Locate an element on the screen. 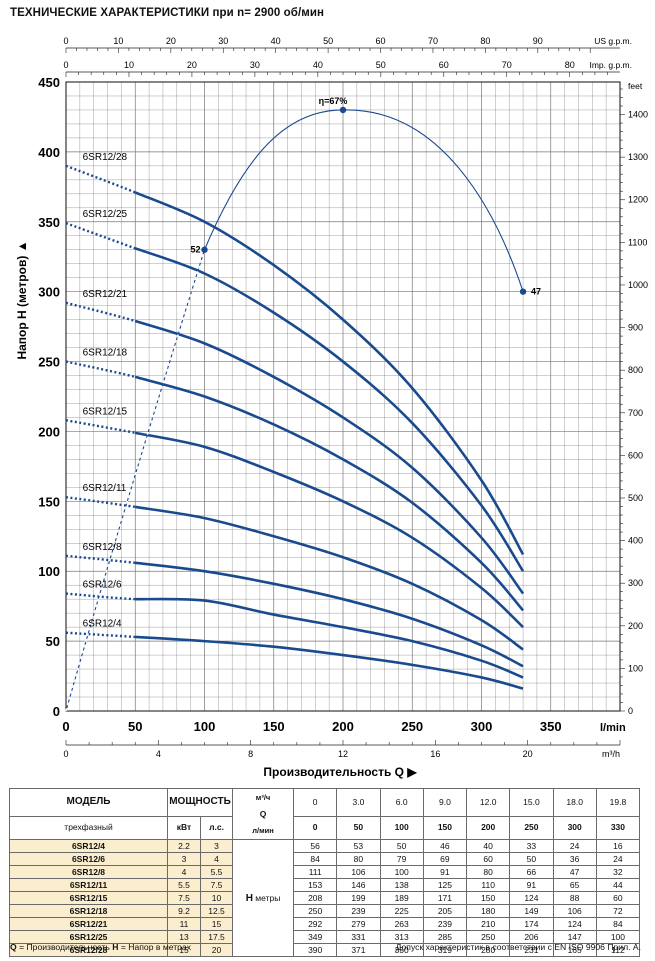  x-tick-label: 350 is located at coordinates (551, 726).